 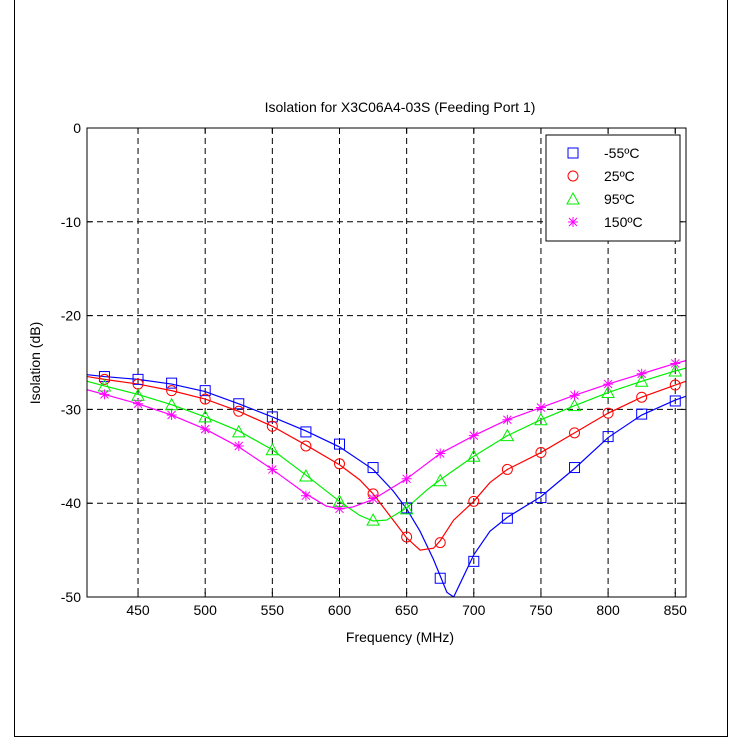 I want to click on legend-label: 95ºC, so click(x=619, y=199).